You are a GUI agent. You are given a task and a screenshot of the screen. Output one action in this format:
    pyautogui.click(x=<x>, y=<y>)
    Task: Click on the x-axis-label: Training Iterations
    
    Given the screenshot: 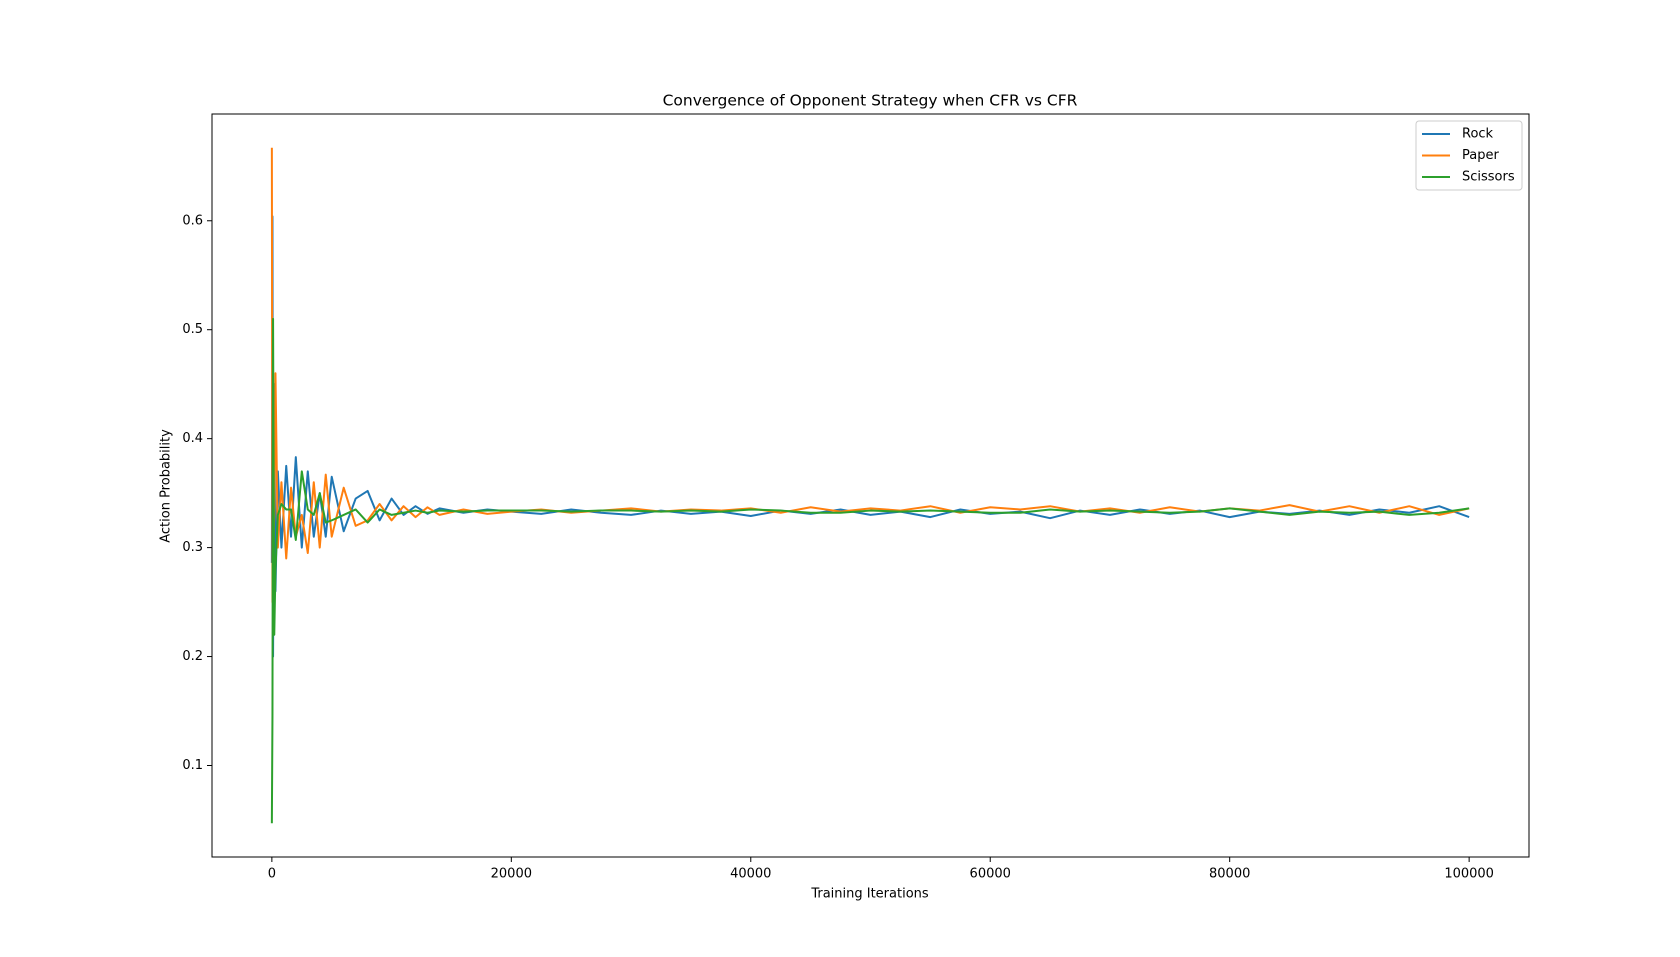 What is the action you would take?
    pyautogui.click(x=869, y=894)
    